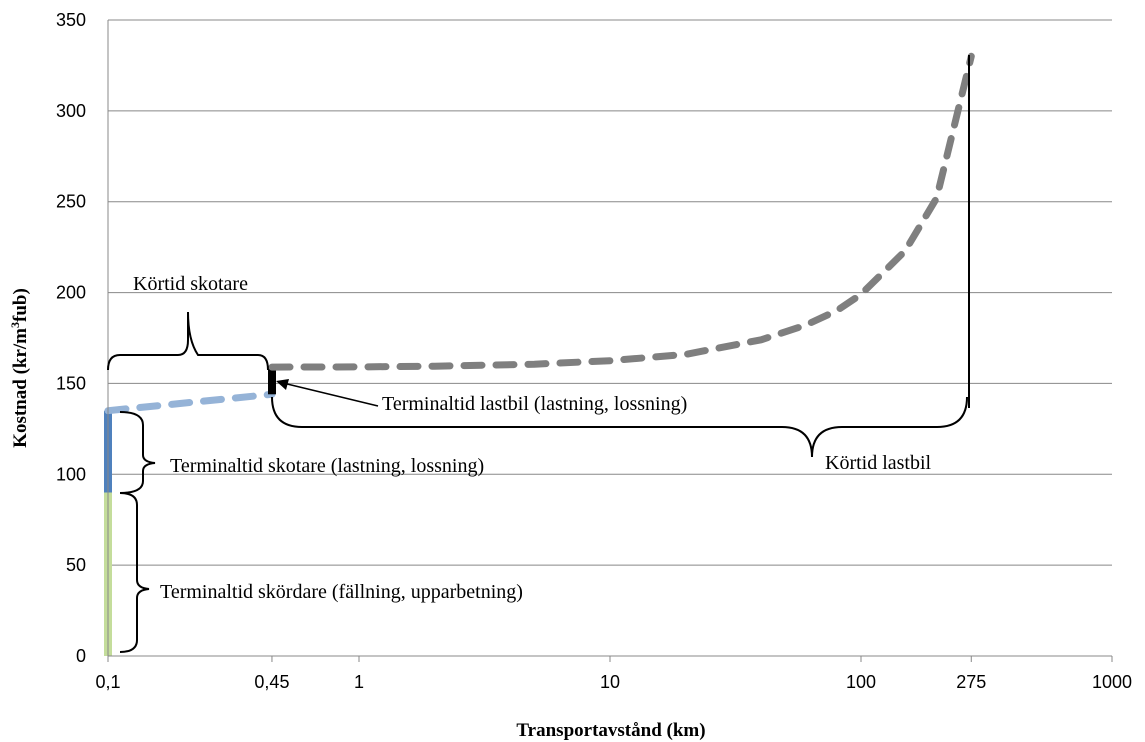 This screenshot has width=1145, height=742. Describe the element at coordinates (282, 384) in the screenshot. I see `arrow-terminaltid-lastbil-head` at that location.